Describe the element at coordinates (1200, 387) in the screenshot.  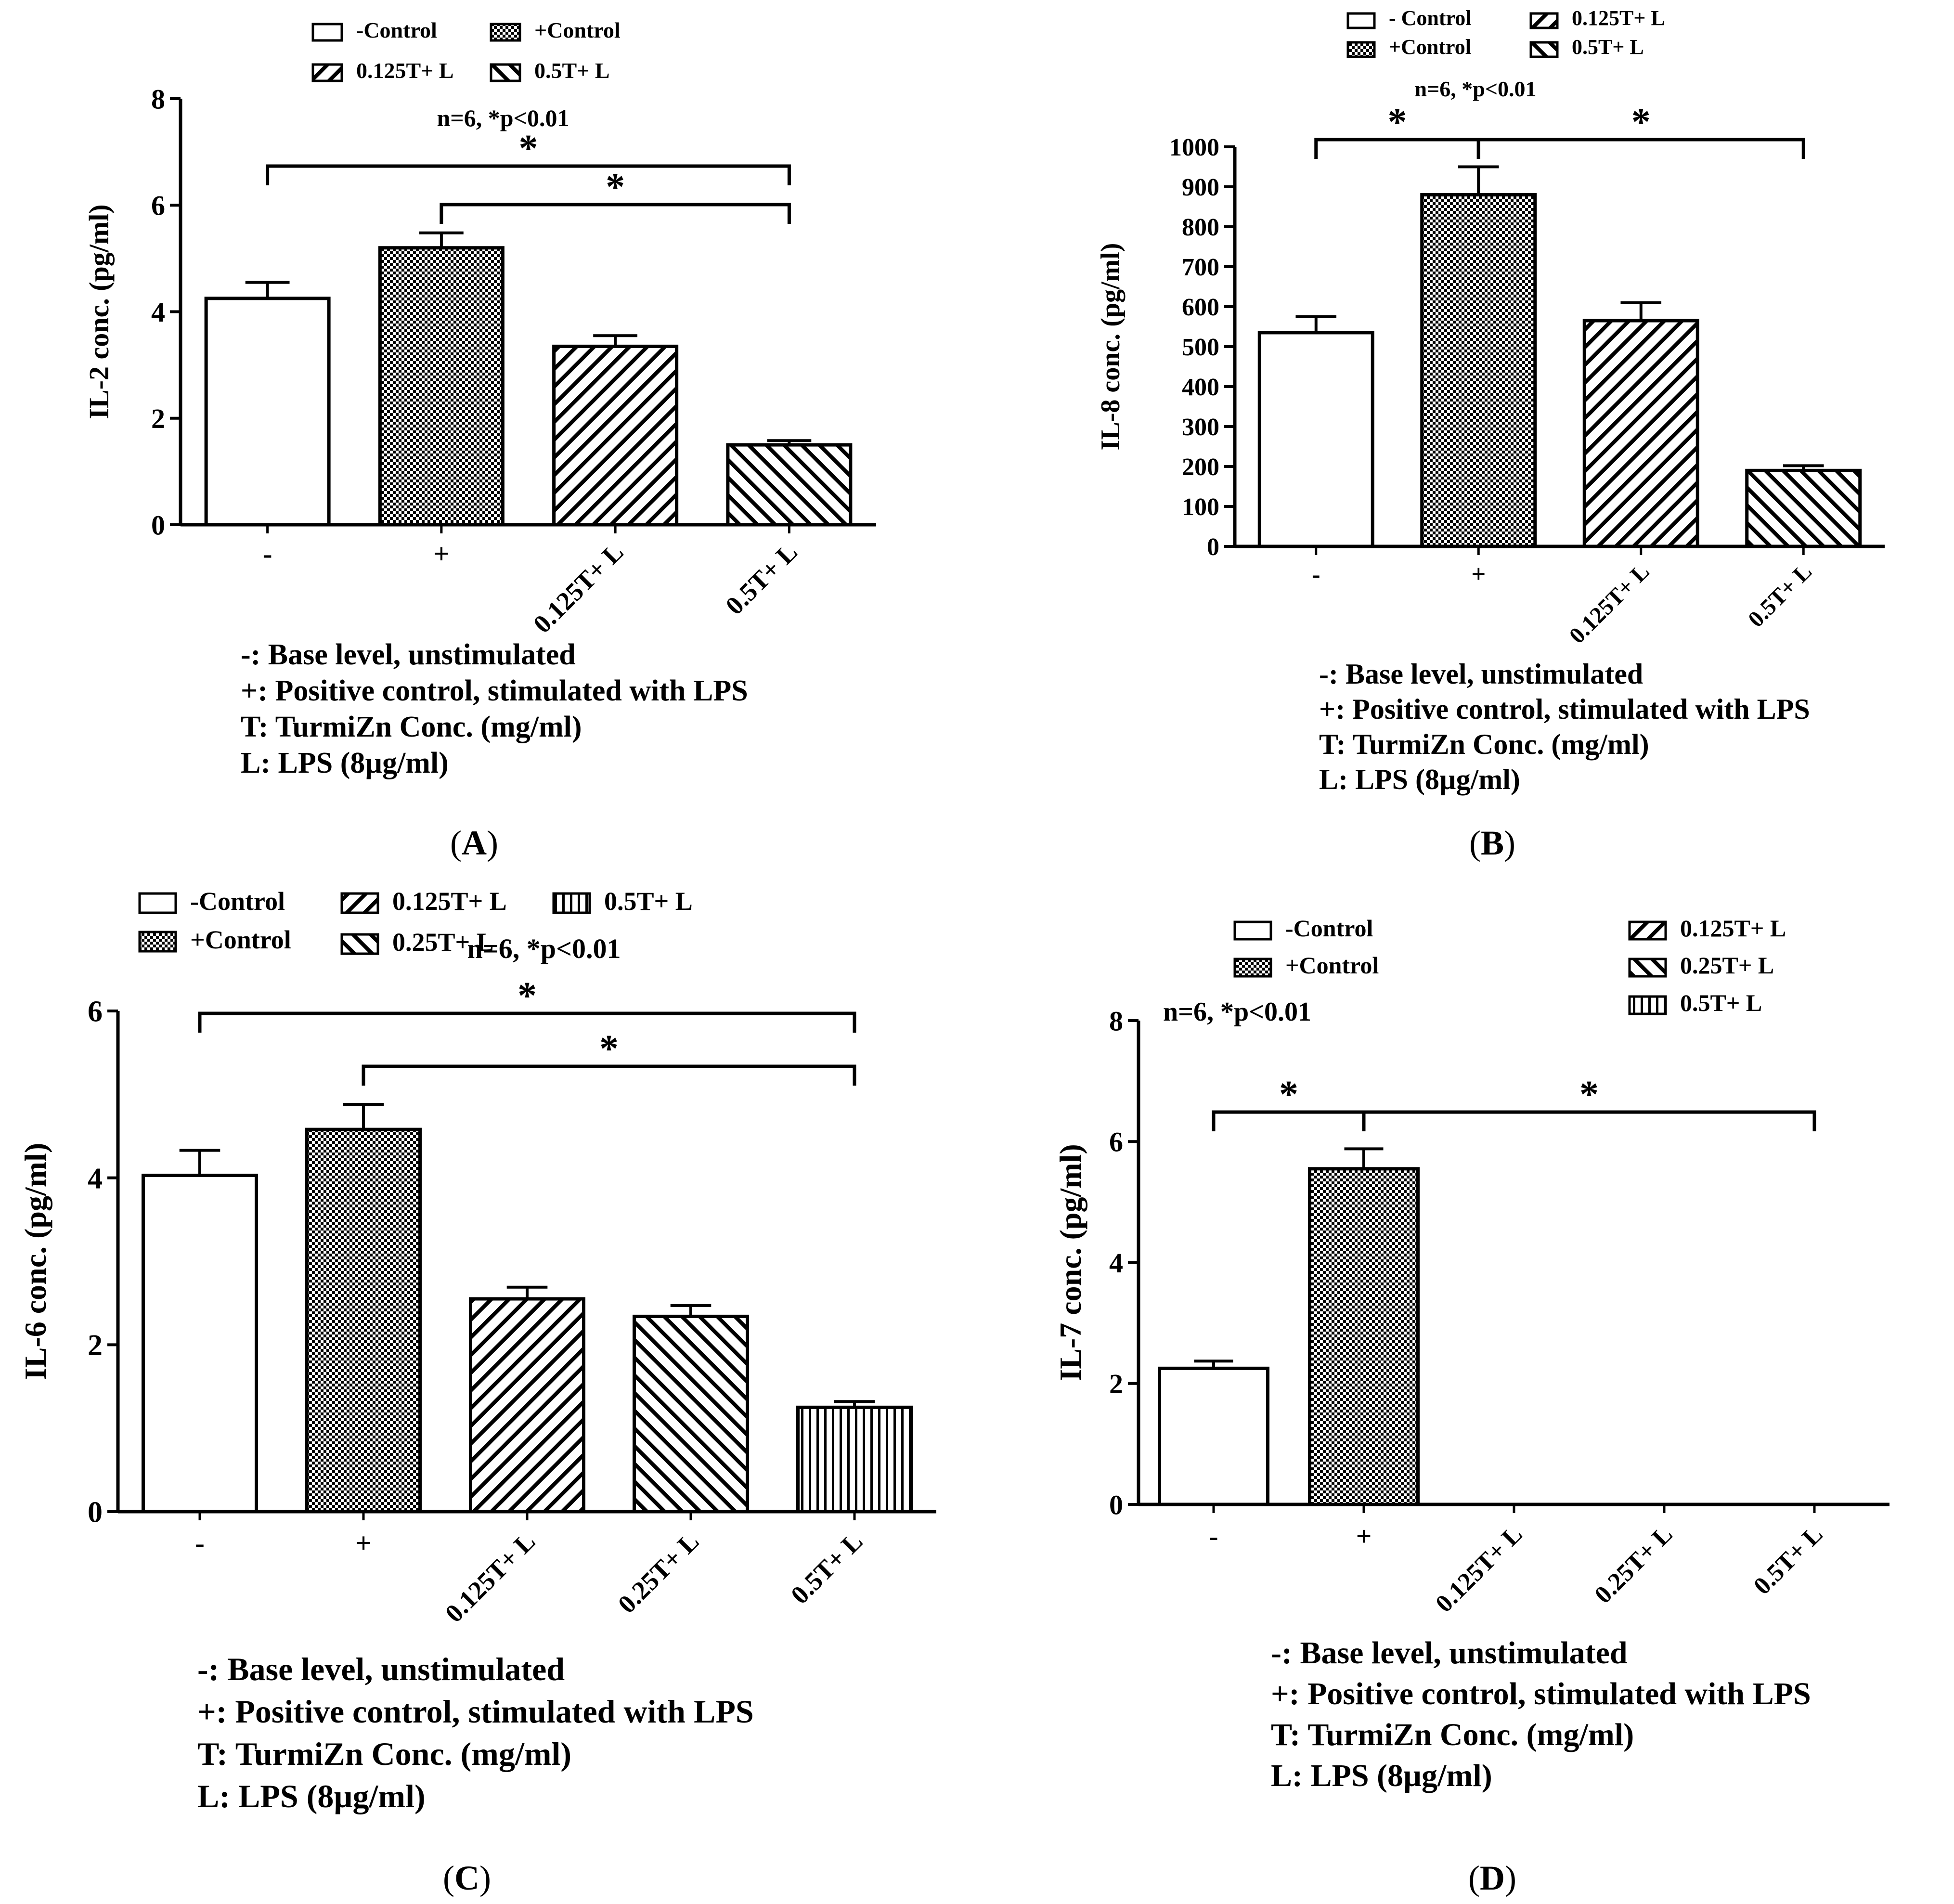
I see `y-tick-label: 400` at that location.